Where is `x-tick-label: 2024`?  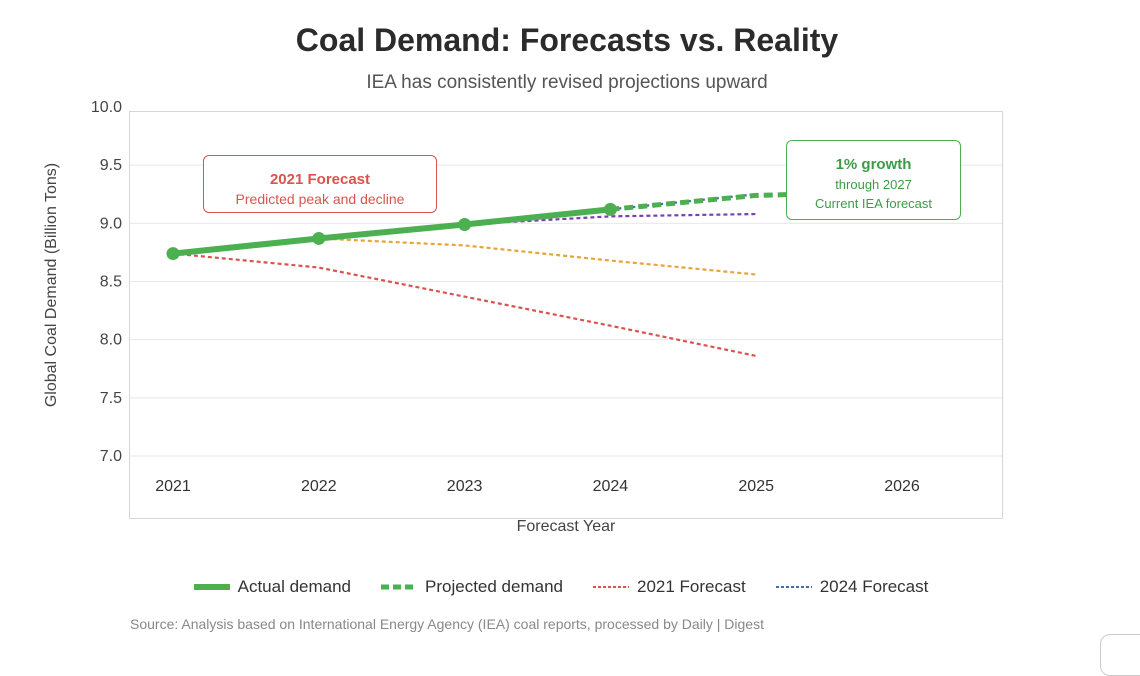
x-tick-label: 2024 is located at coordinates (611, 486).